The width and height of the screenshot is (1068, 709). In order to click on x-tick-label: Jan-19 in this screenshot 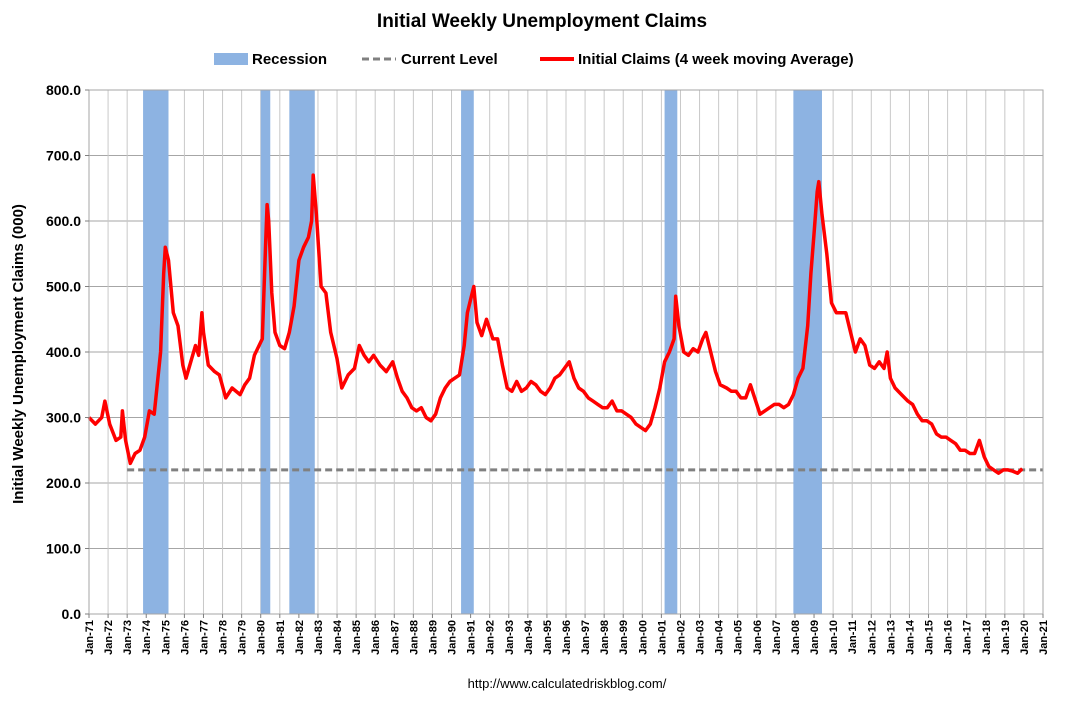, I will do `click(1006, 637)`.